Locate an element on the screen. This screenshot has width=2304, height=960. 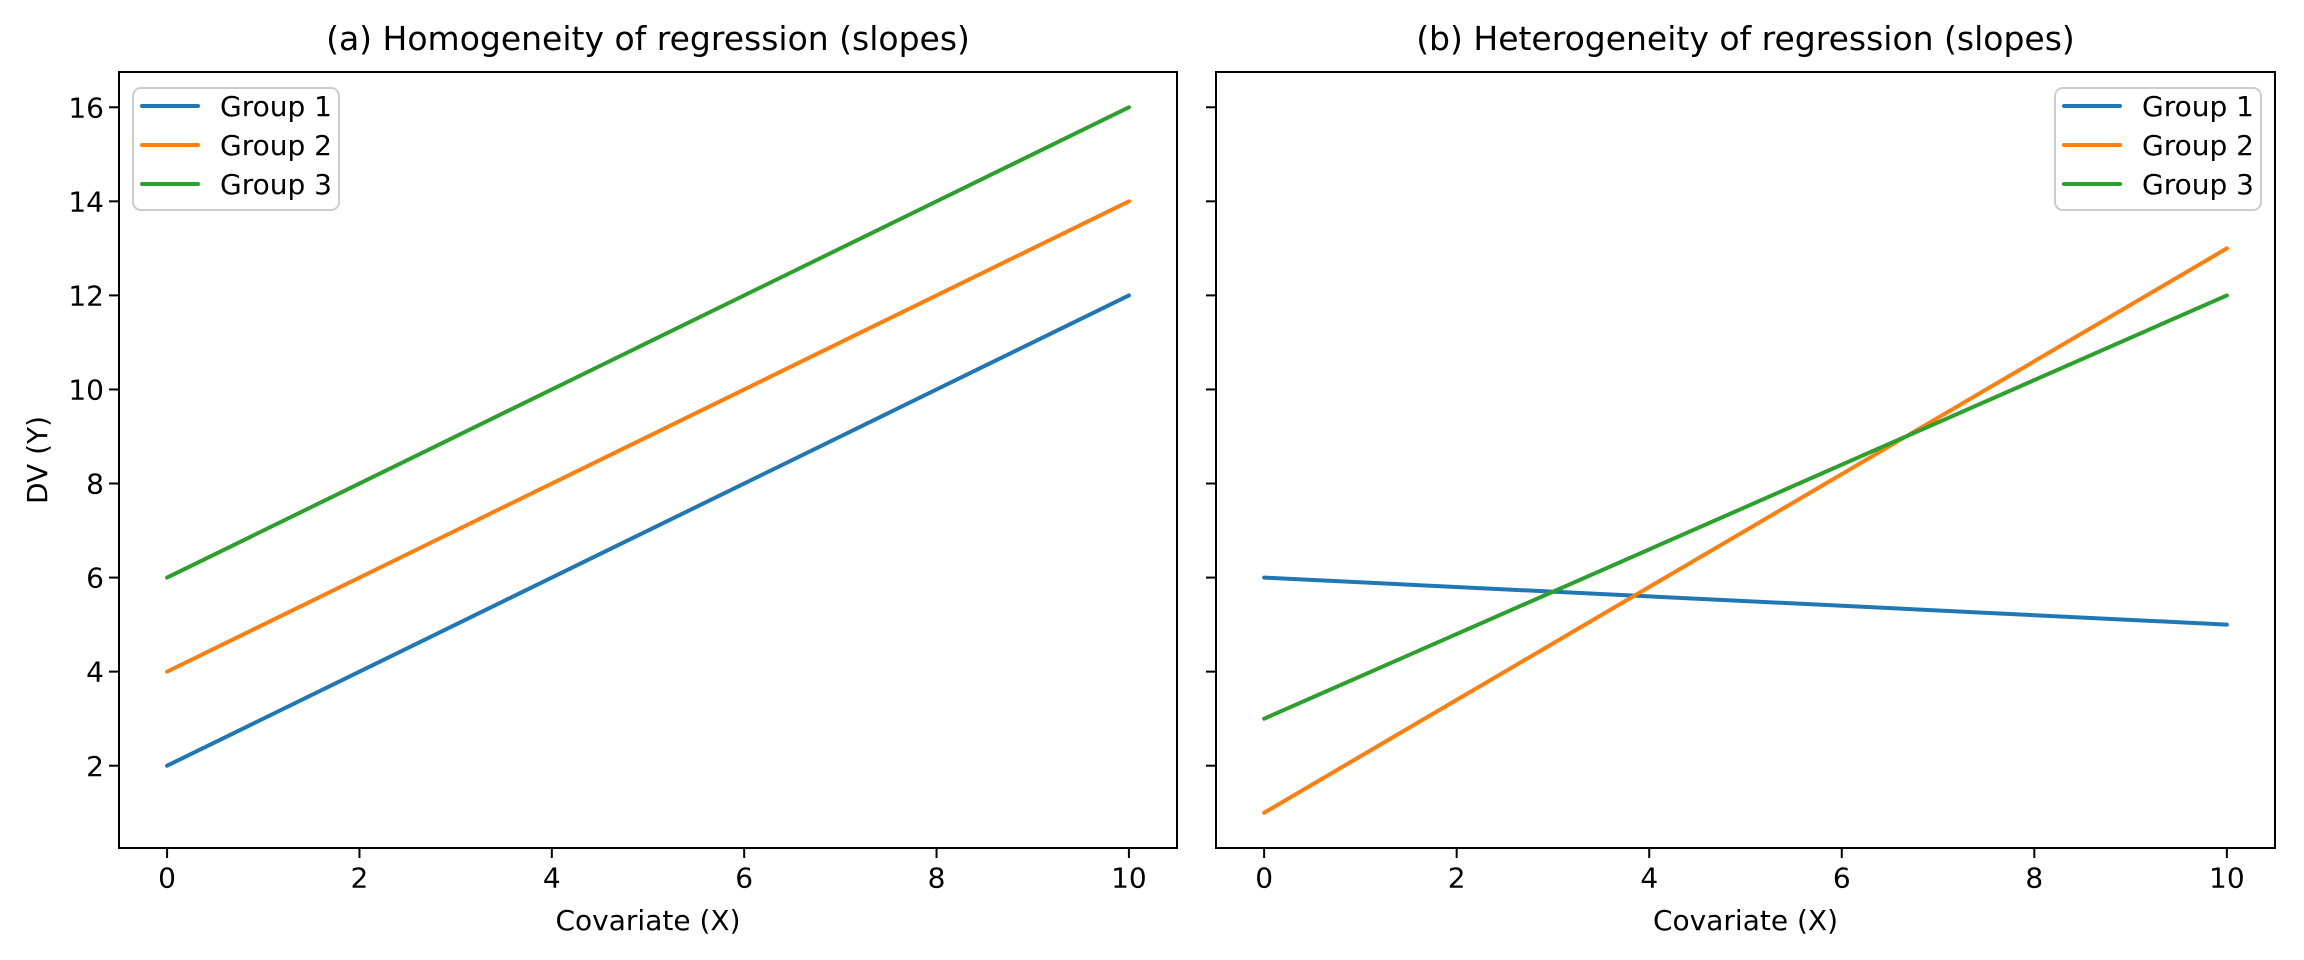
y-tick-label: 16 is located at coordinates (86, 107).